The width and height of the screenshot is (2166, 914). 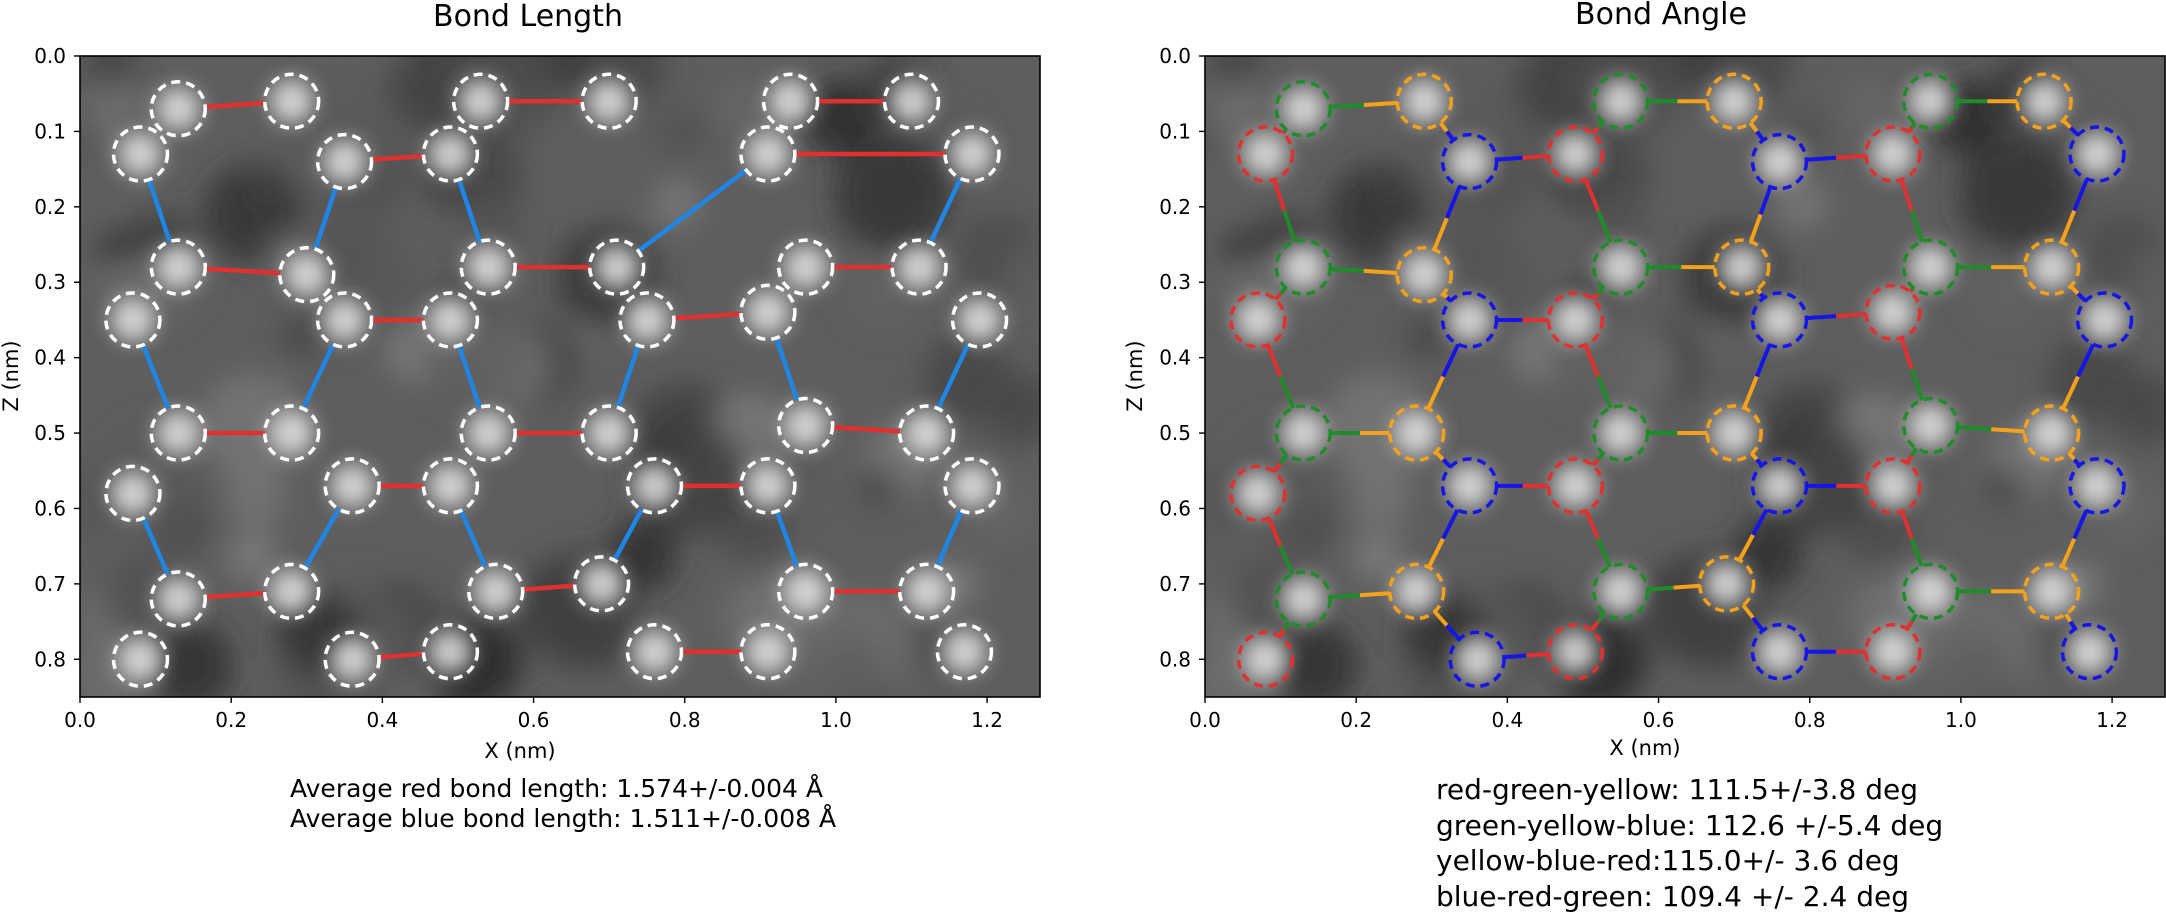 I want to click on x-axis-ticks: 0.0 0.2 0.4 0.6 0.8 1.0 1.2, so click(x=1658, y=714).